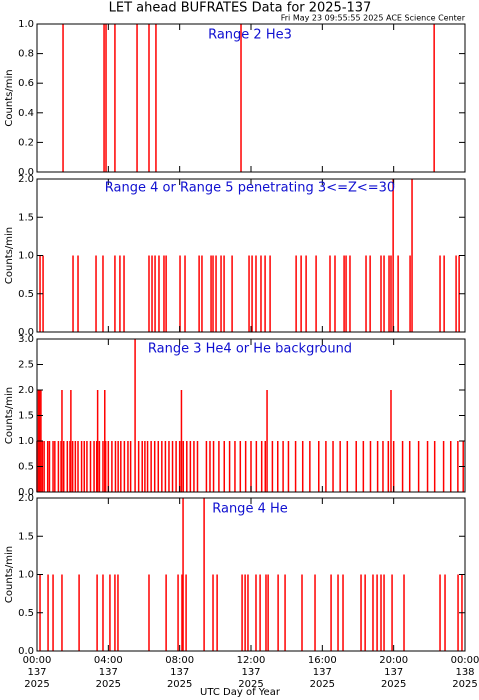 The height and width of the screenshot is (700, 479). What do you see at coordinates (240, 692) in the screenshot?
I see `x-axis-label: UTC Day of Year` at bounding box center [240, 692].